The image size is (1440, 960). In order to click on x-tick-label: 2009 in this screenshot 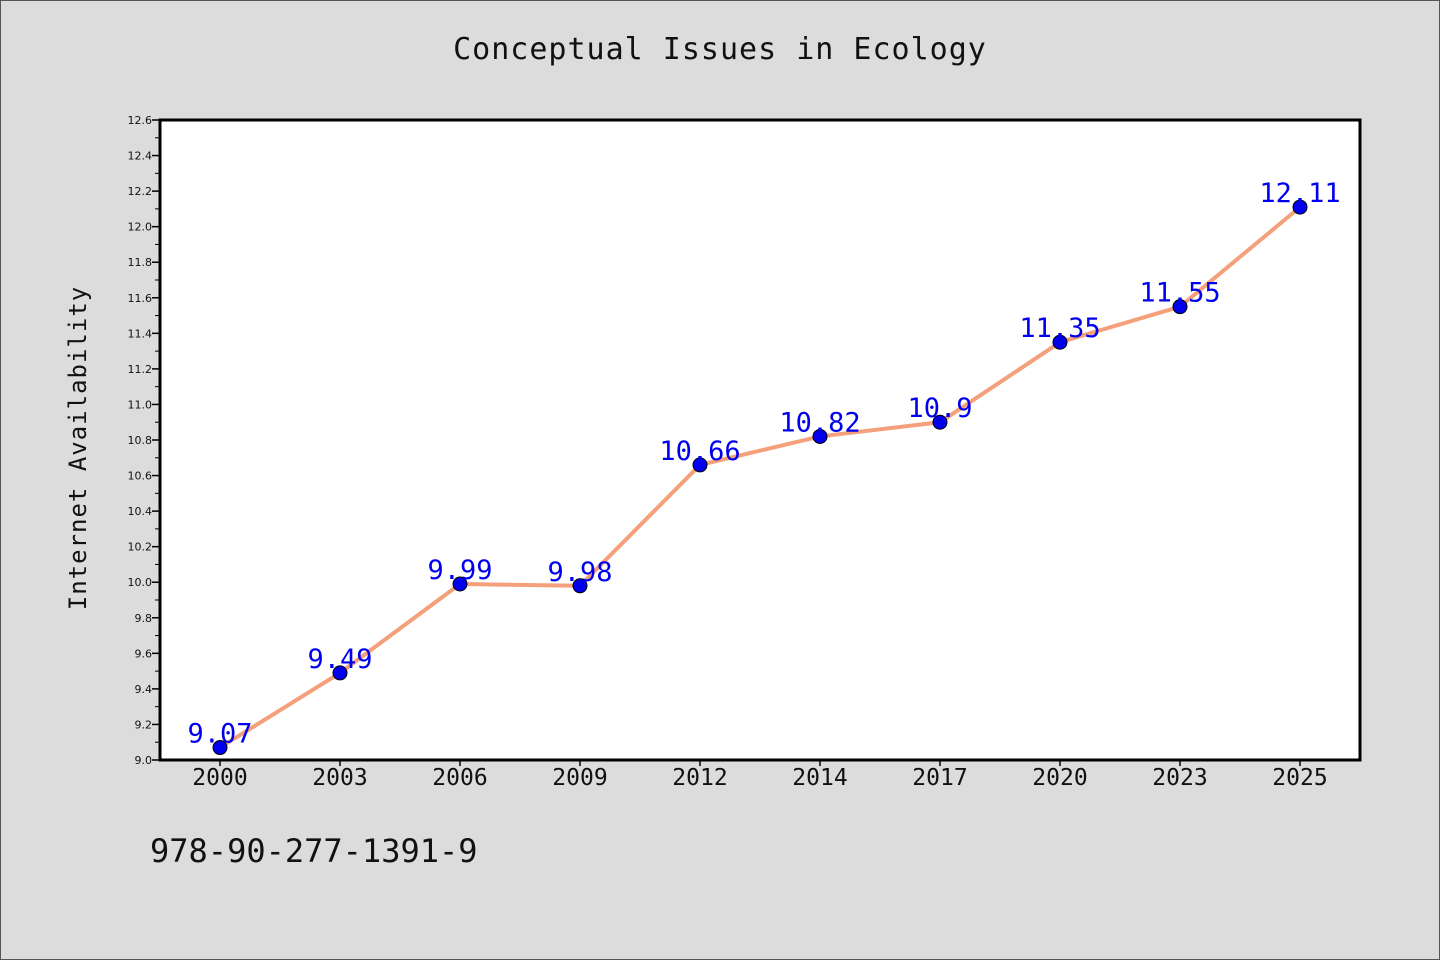, I will do `click(579, 778)`.